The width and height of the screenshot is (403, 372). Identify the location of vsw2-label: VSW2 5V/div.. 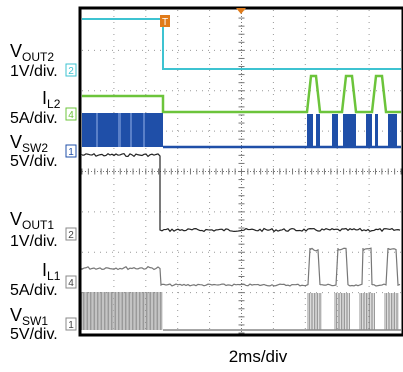
(34, 151).